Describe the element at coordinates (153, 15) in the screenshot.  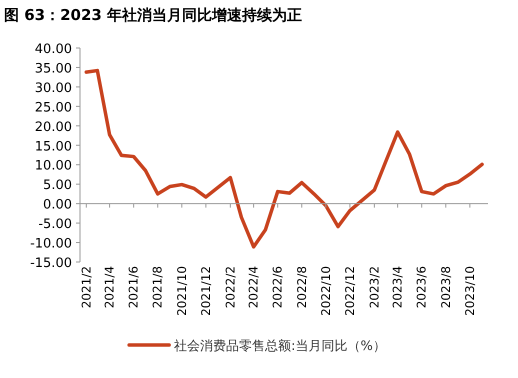
I see `chart-title: 图 63：2023 年社消当月同比增速持续为正` at that location.